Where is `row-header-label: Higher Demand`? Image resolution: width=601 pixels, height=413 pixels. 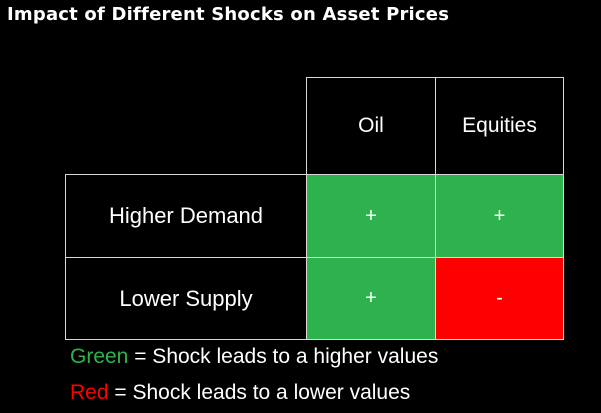
row-header-label: Higher Demand is located at coordinates (186, 215).